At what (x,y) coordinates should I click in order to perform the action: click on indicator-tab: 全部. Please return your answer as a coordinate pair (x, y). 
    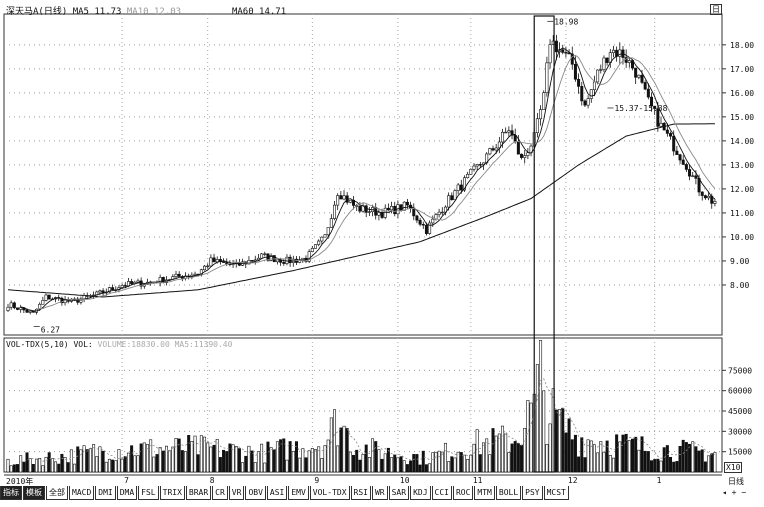
    Looking at the image, I should click on (57, 493).